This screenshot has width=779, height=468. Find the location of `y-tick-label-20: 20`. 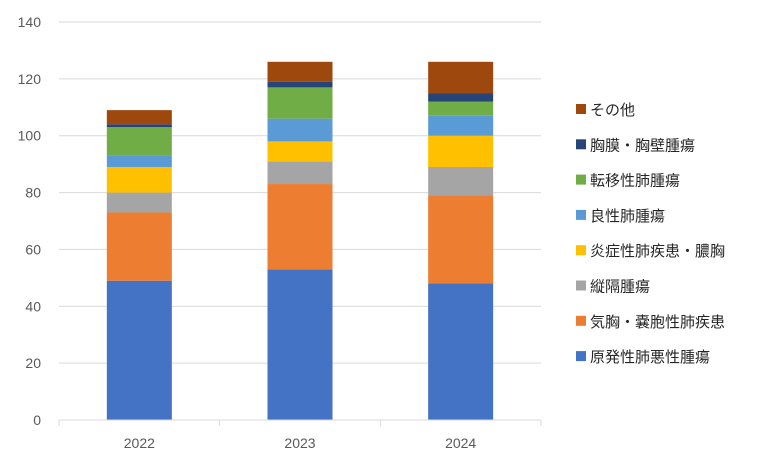

y-tick-label-20: 20 is located at coordinates (33, 363).